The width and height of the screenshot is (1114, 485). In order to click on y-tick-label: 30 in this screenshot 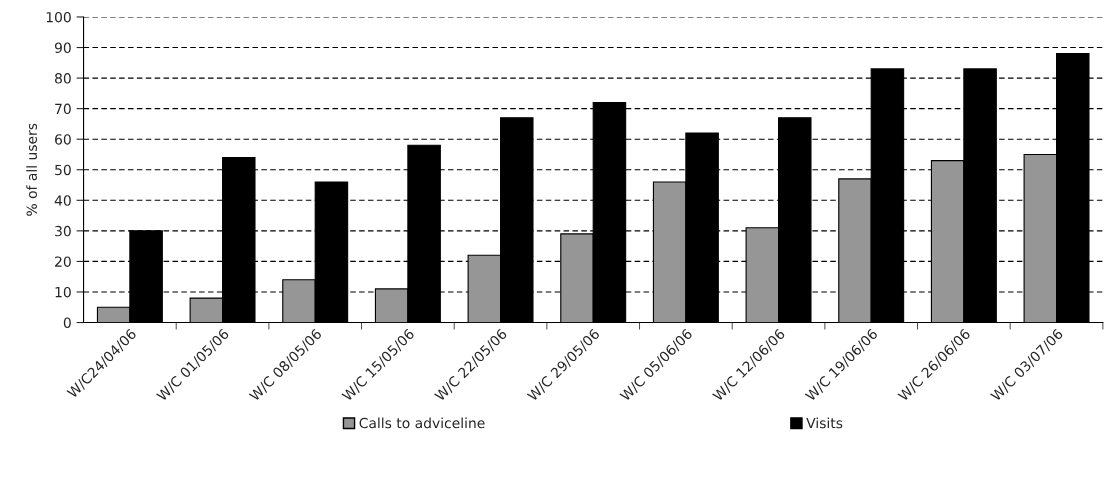, I will do `click(63, 231)`.